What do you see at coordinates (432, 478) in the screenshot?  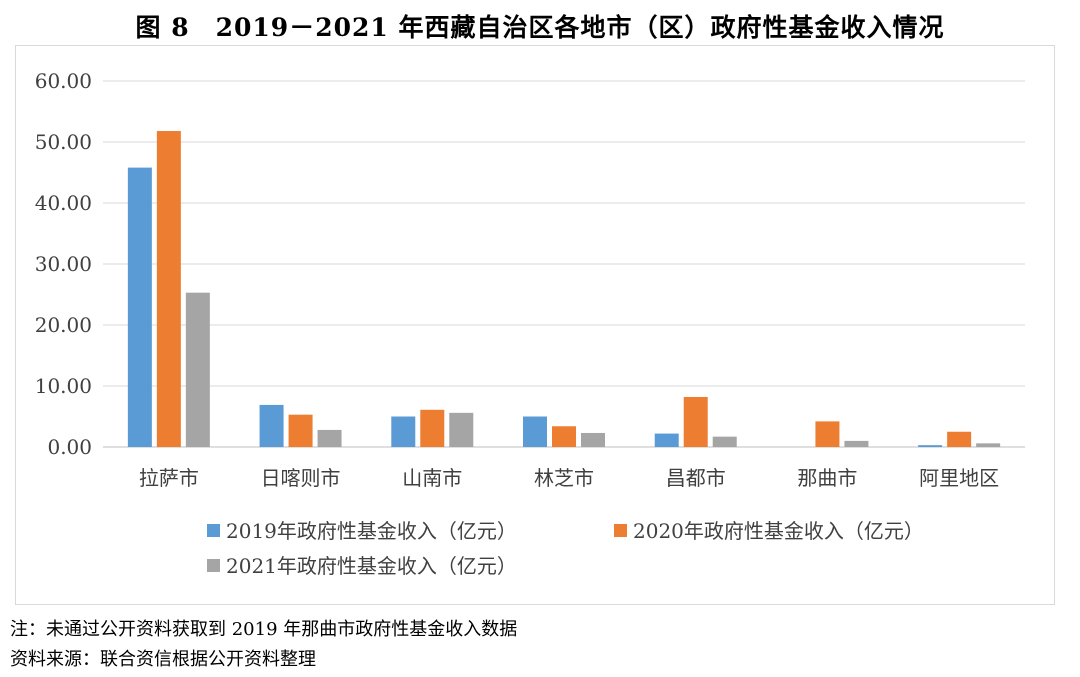 I see `x-tick-label: 山南市` at bounding box center [432, 478].